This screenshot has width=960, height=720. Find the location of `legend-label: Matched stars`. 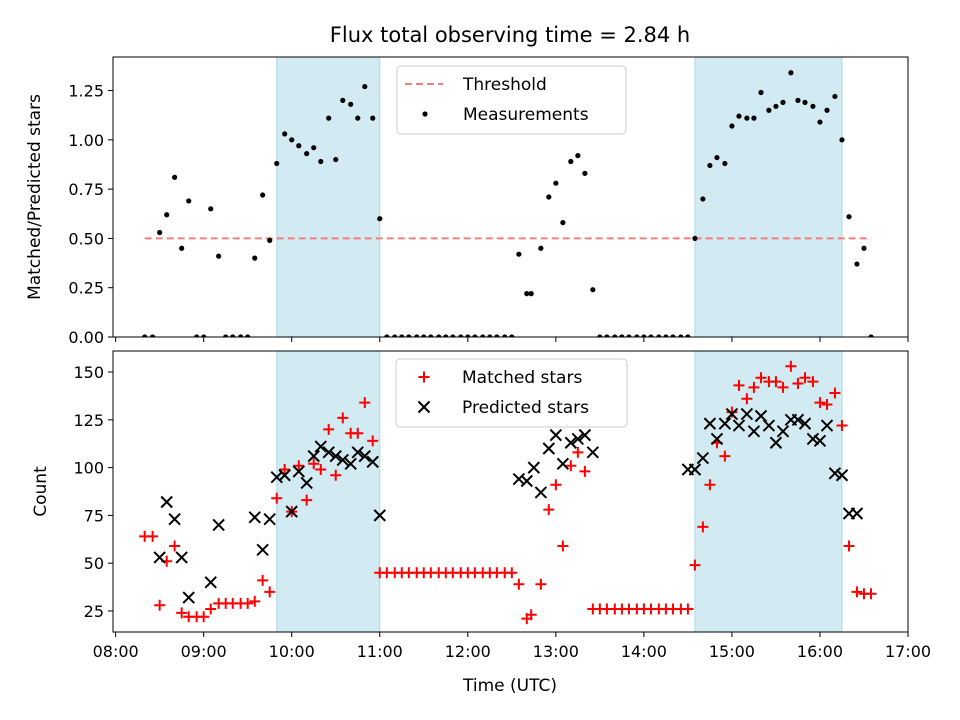

legend-label: Matched stars is located at coordinates (522, 378).